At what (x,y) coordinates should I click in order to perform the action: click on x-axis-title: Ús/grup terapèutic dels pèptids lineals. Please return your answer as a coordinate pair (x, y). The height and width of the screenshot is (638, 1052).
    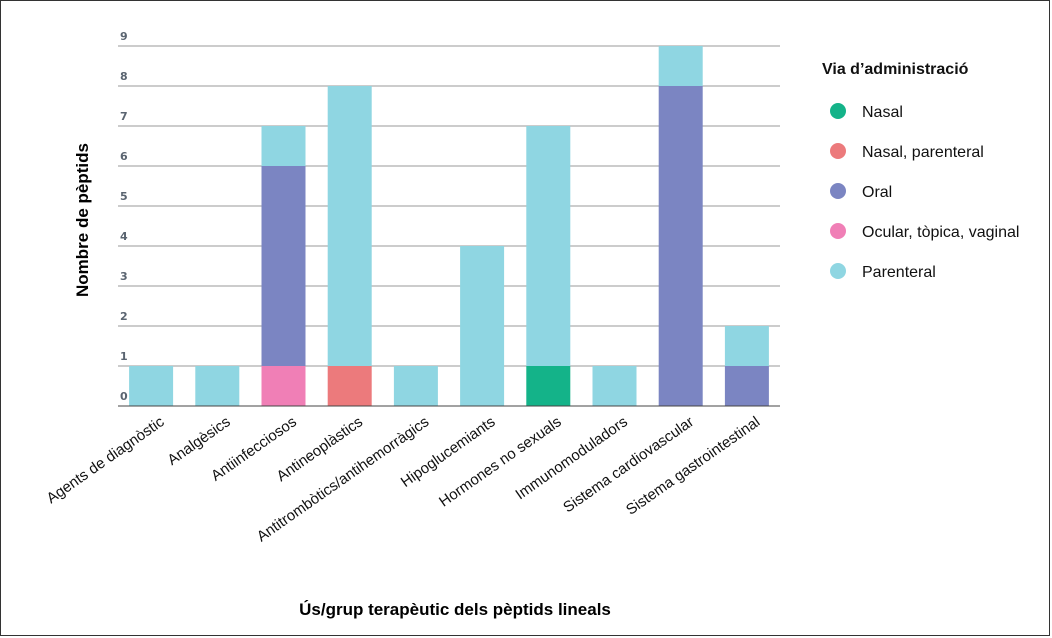
    Looking at the image, I should click on (455, 609).